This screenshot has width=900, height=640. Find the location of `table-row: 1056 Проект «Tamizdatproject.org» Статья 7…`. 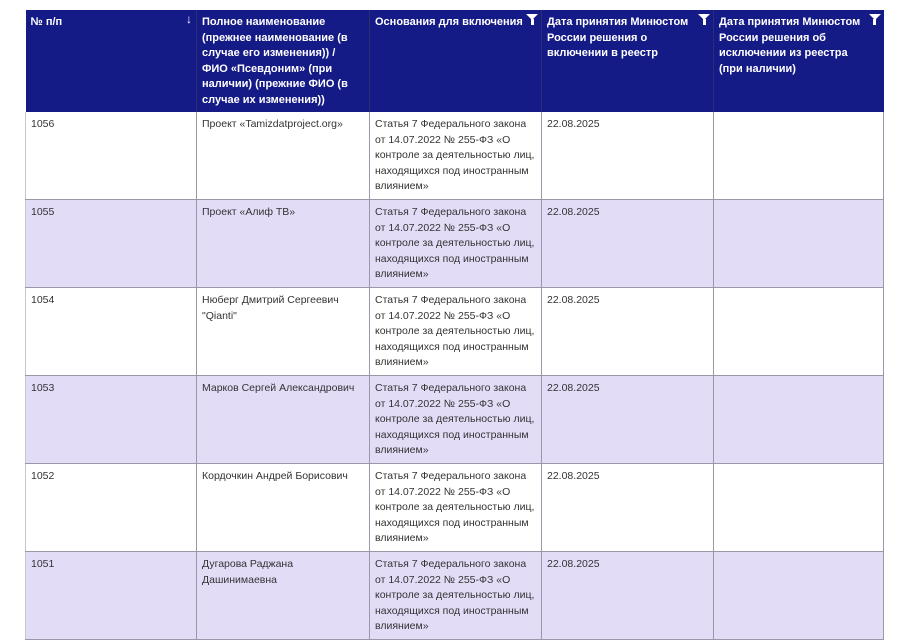

table-row: 1056 Проект «Tamizdatproject.org» Статья 7… is located at coordinates (454, 156).